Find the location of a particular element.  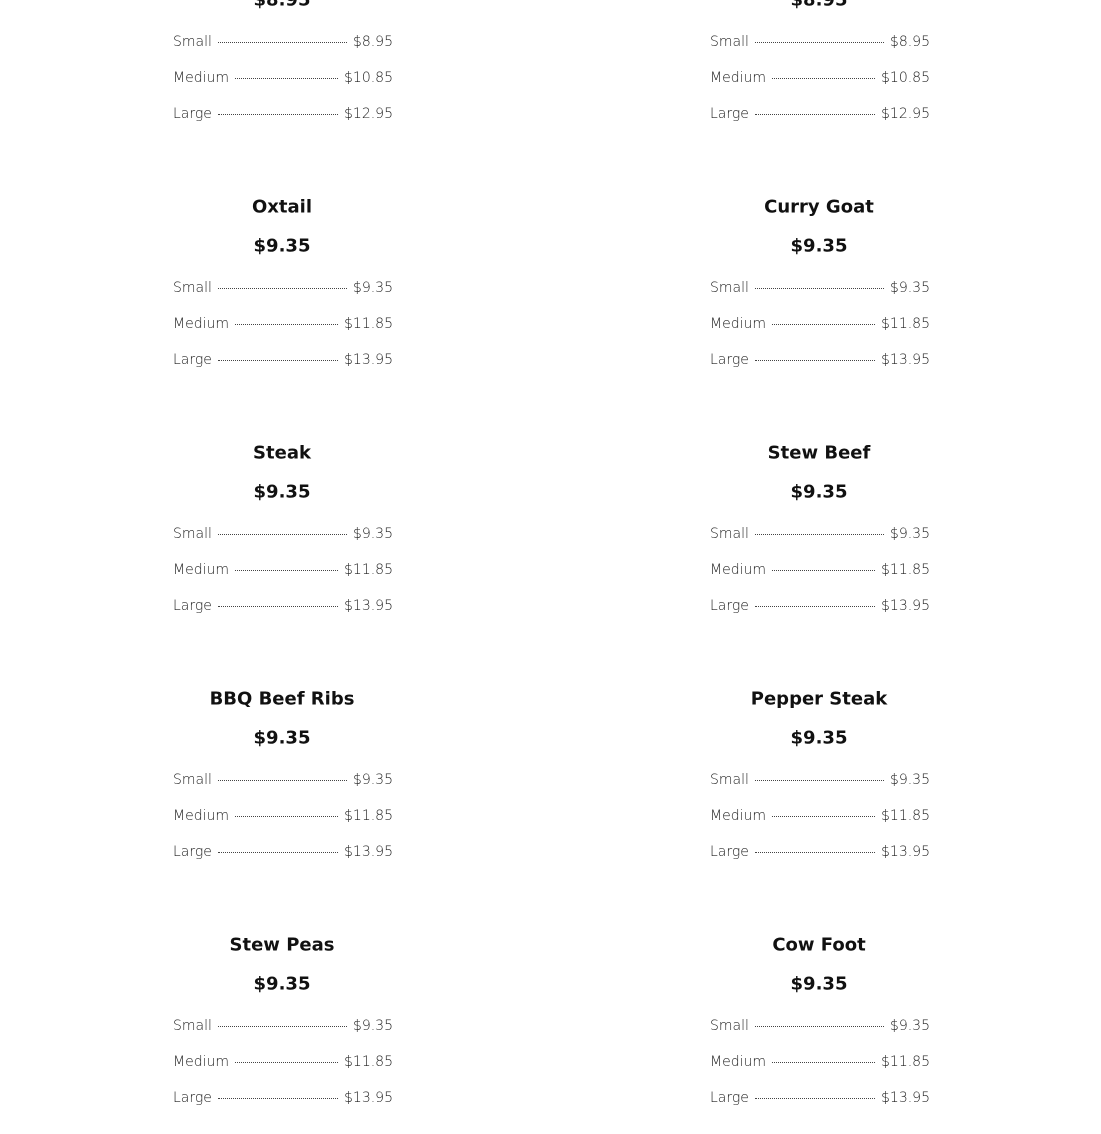

item-price: $8.95 is located at coordinates (819, 5).